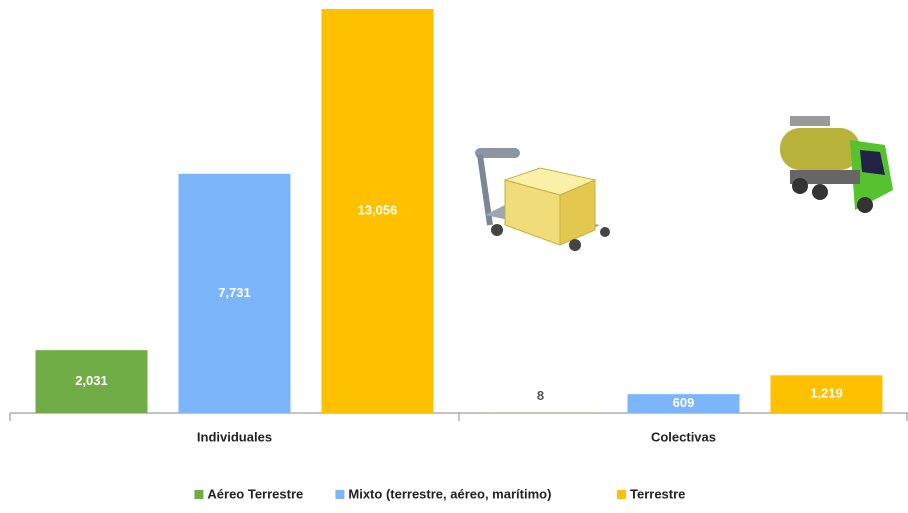 The image size is (908, 513). Describe the element at coordinates (540, 395) in the screenshot. I see `value-label: 8` at that location.